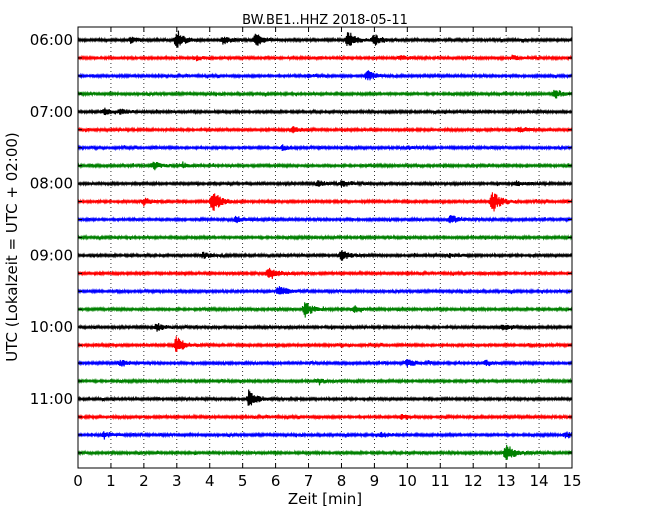  Describe the element at coordinates (342, 481) in the screenshot. I see `x-tick-label: 8` at that location.